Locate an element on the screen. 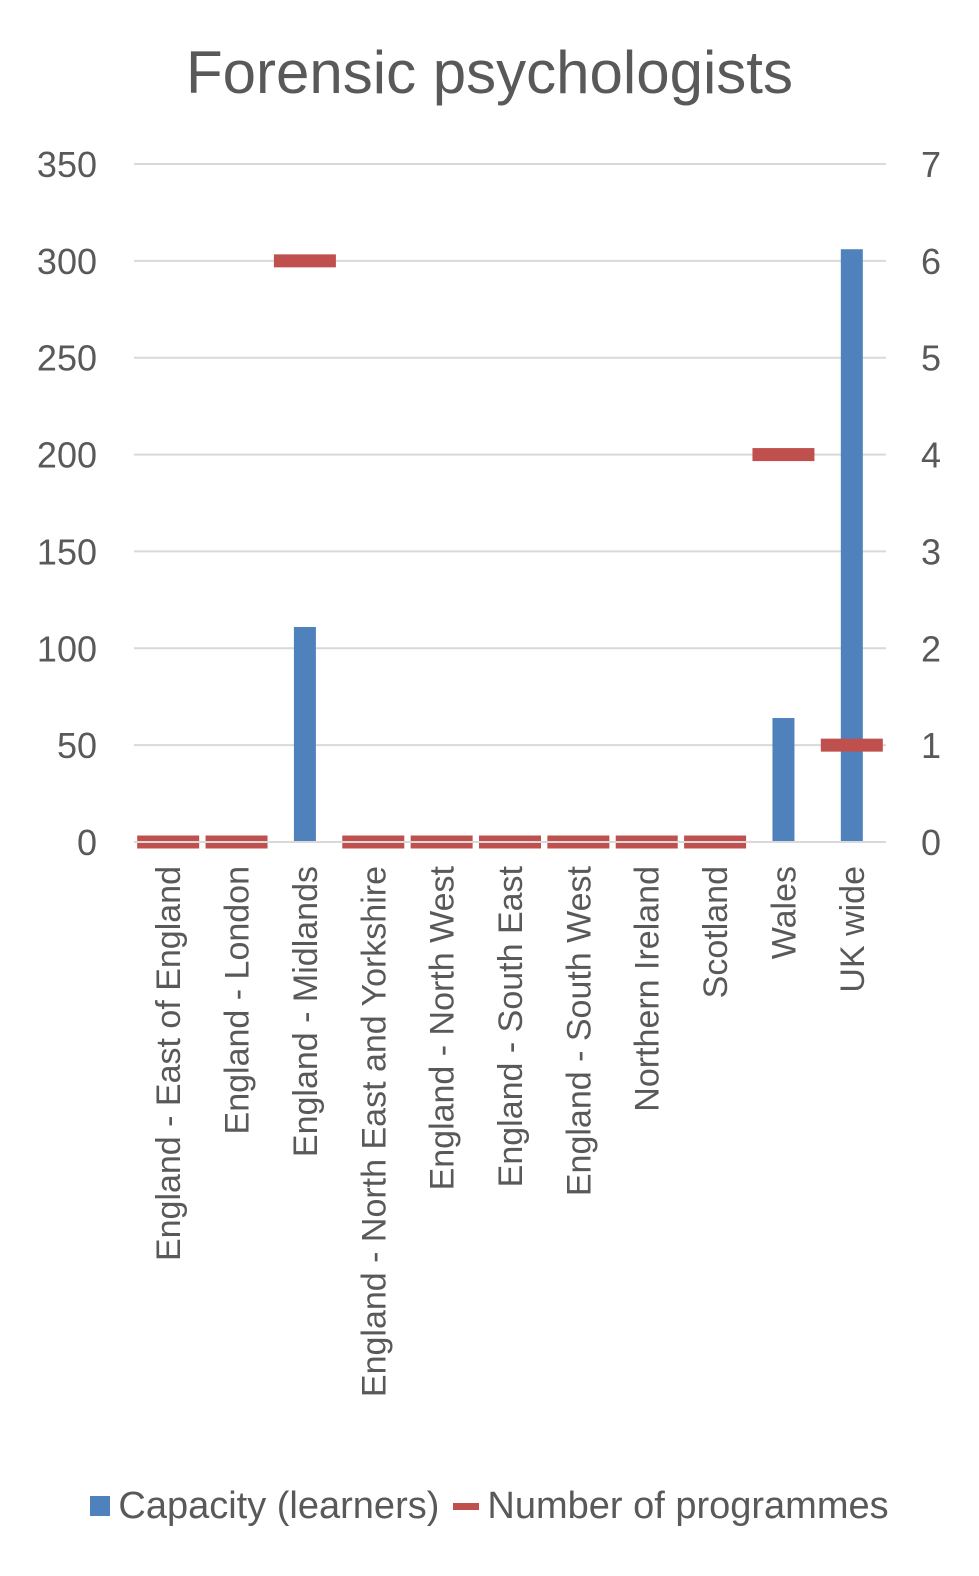  category-label: England - South West is located at coordinates (579, 1030).